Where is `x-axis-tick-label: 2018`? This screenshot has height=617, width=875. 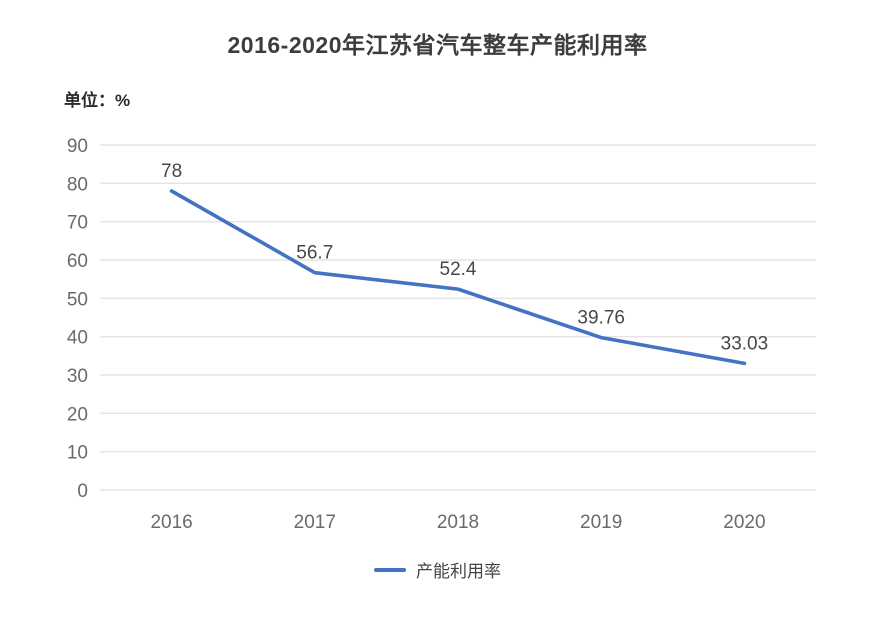 x-axis-tick-label: 2018 is located at coordinates (458, 522).